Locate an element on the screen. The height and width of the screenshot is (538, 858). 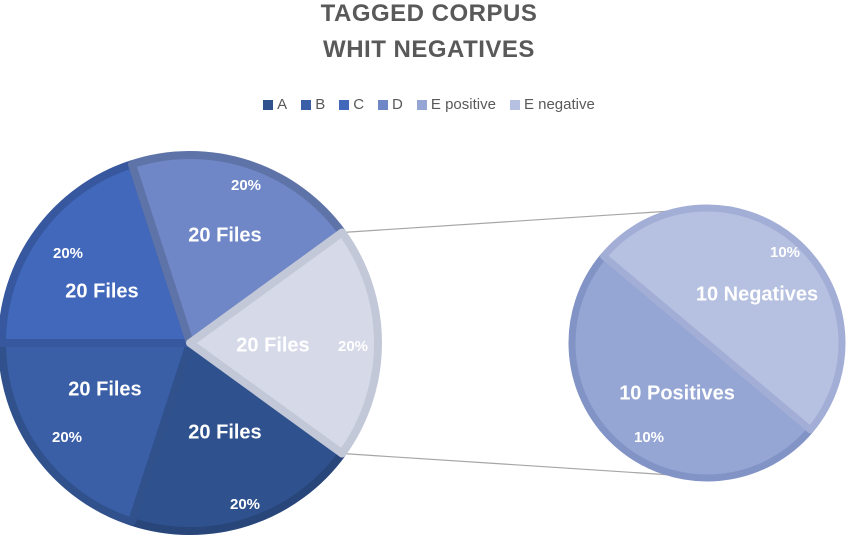
pie-slice-a is located at coordinates (237, 437).